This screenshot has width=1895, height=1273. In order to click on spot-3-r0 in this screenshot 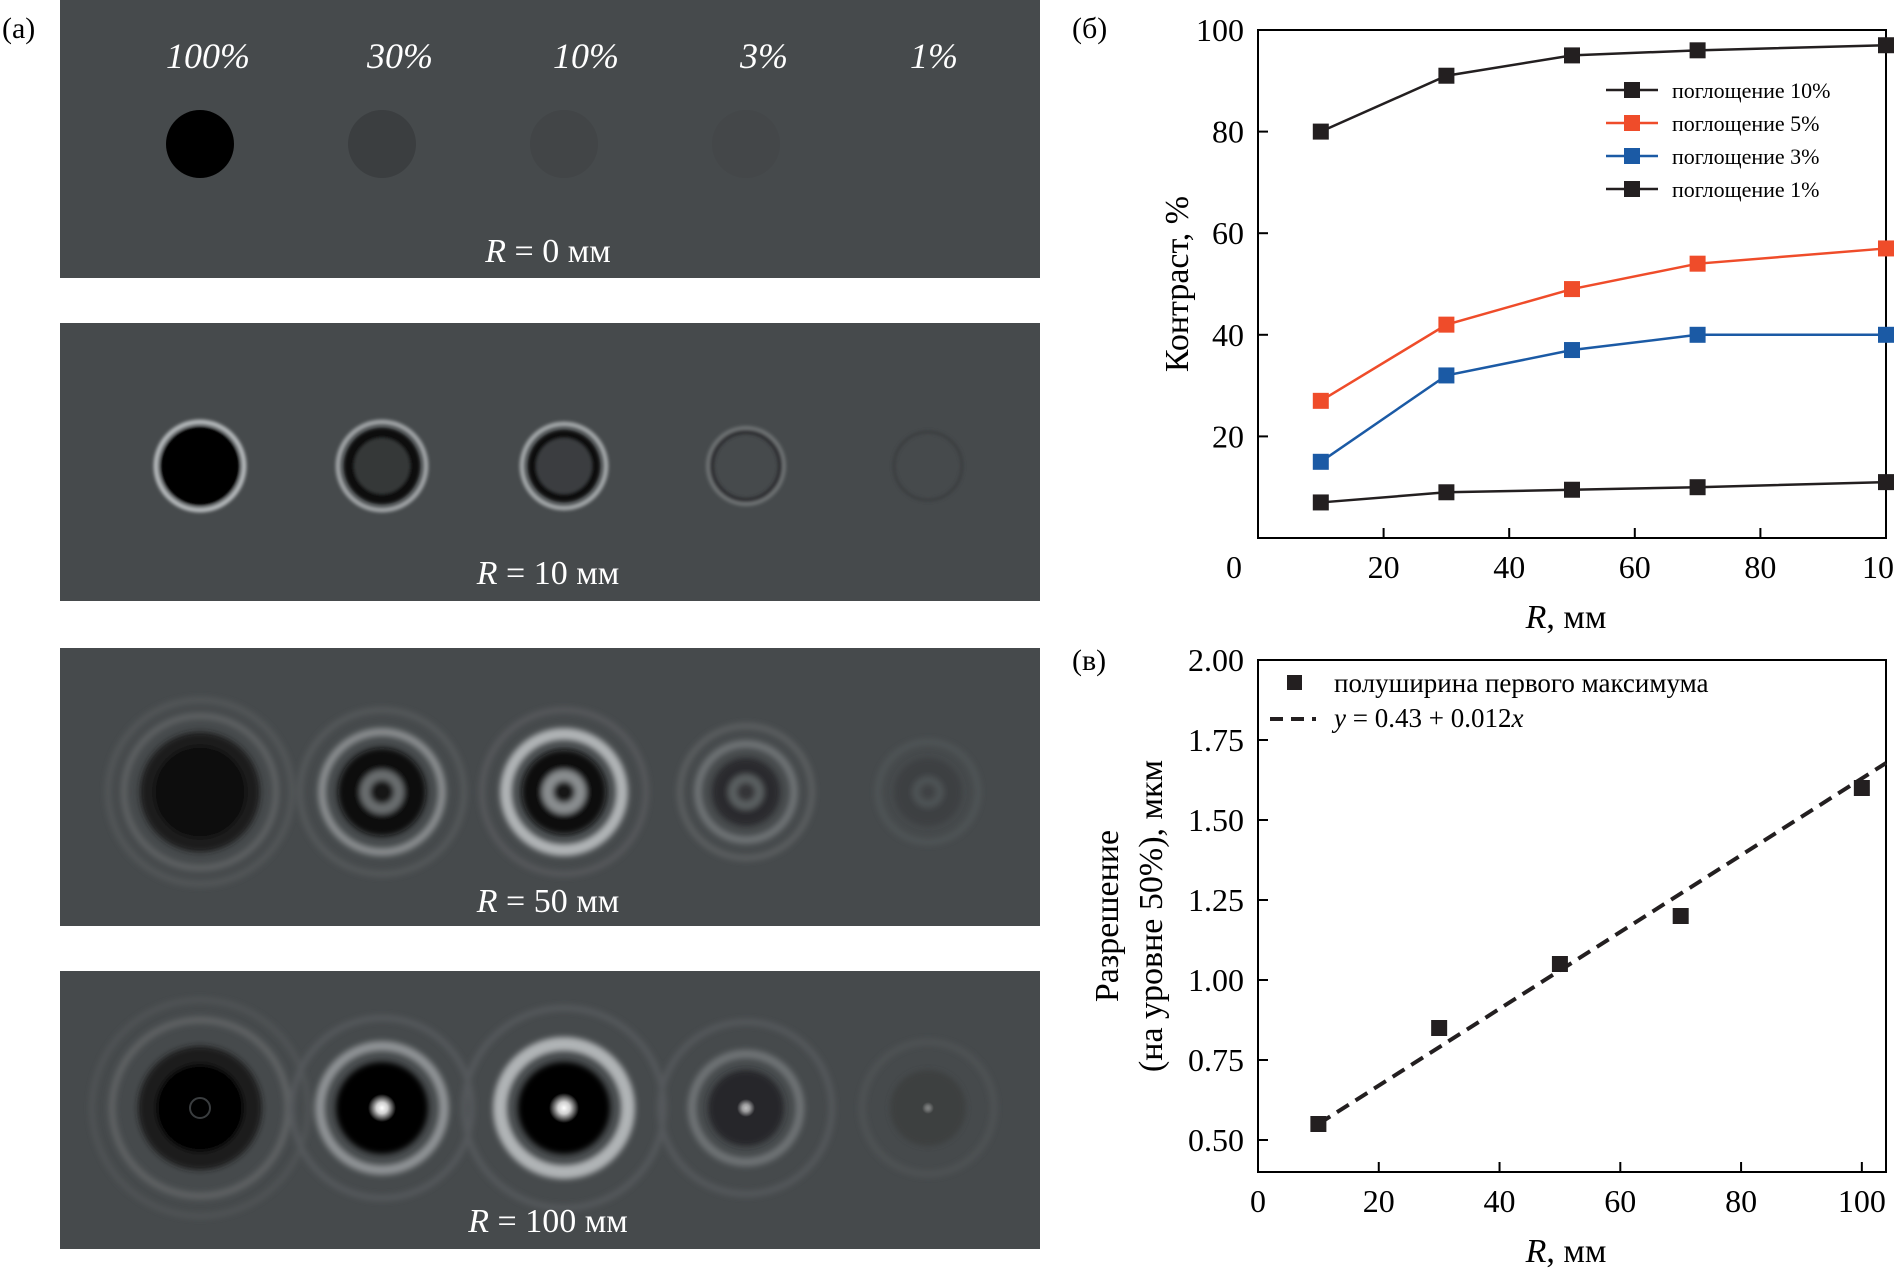, I will do `click(746, 144)`.